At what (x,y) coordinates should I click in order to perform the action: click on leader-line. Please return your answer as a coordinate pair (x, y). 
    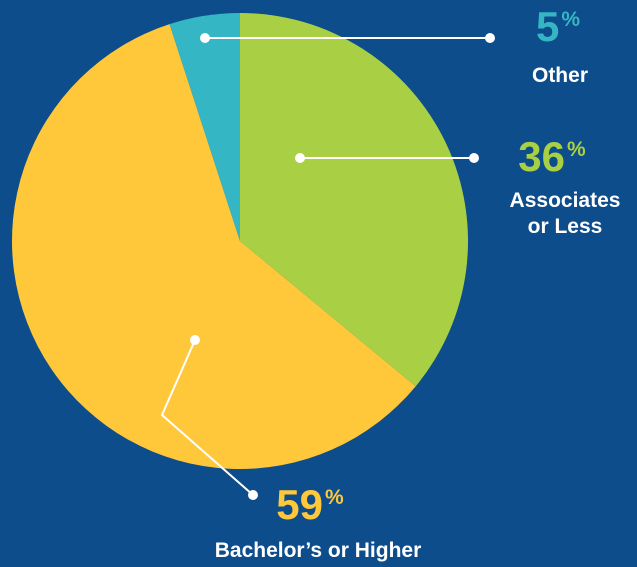
    Looking at the image, I should click on (207, 417).